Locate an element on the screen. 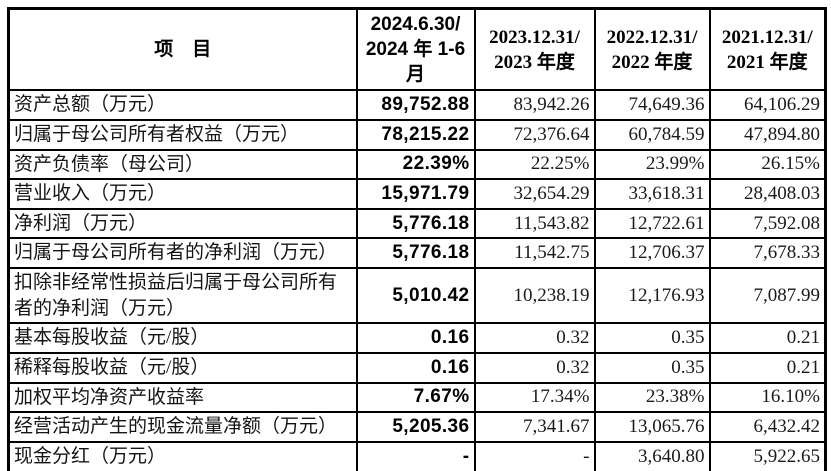  header-period-2021: 2021.12.31/ 2021 年度 is located at coordinates (767, 49).